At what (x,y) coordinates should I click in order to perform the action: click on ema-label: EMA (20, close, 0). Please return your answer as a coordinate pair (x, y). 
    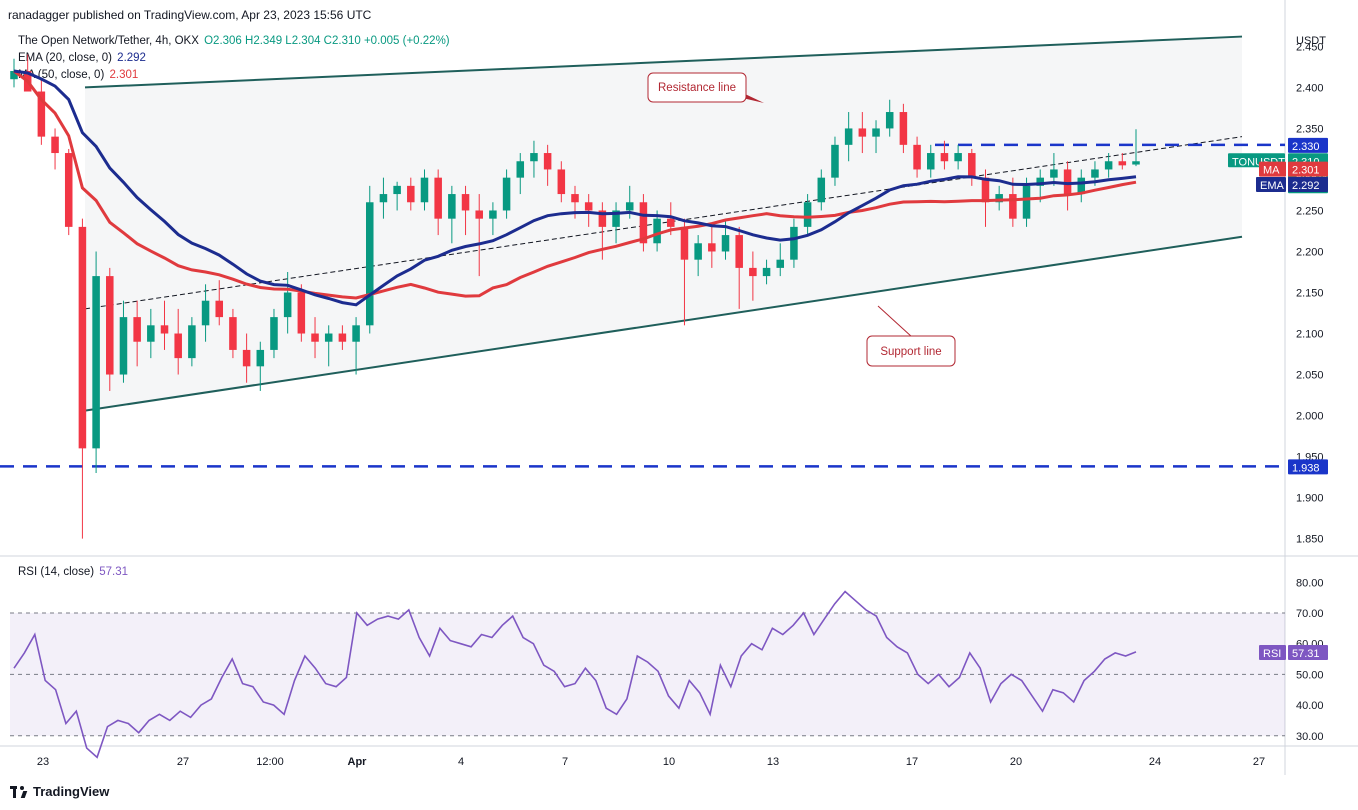
    Looking at the image, I should click on (65, 58).